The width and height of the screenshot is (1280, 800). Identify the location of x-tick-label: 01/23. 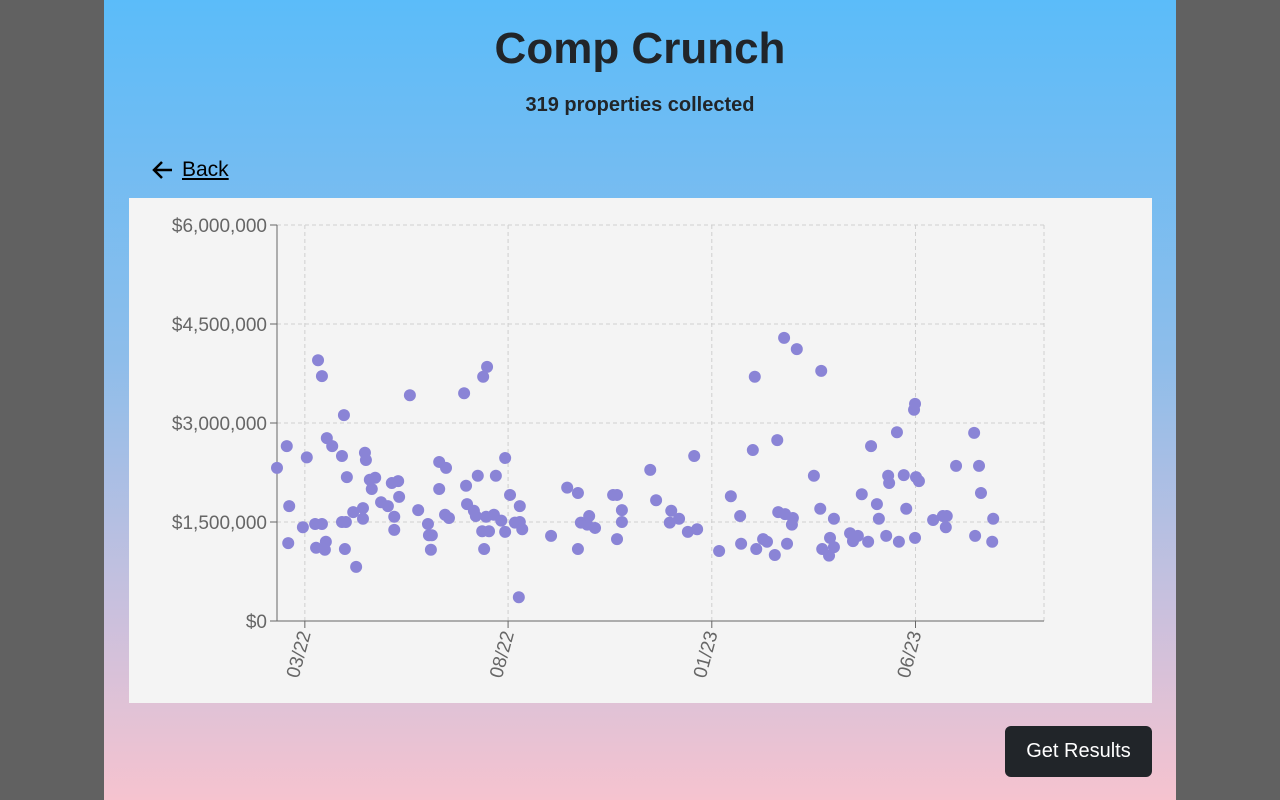
(706, 654).